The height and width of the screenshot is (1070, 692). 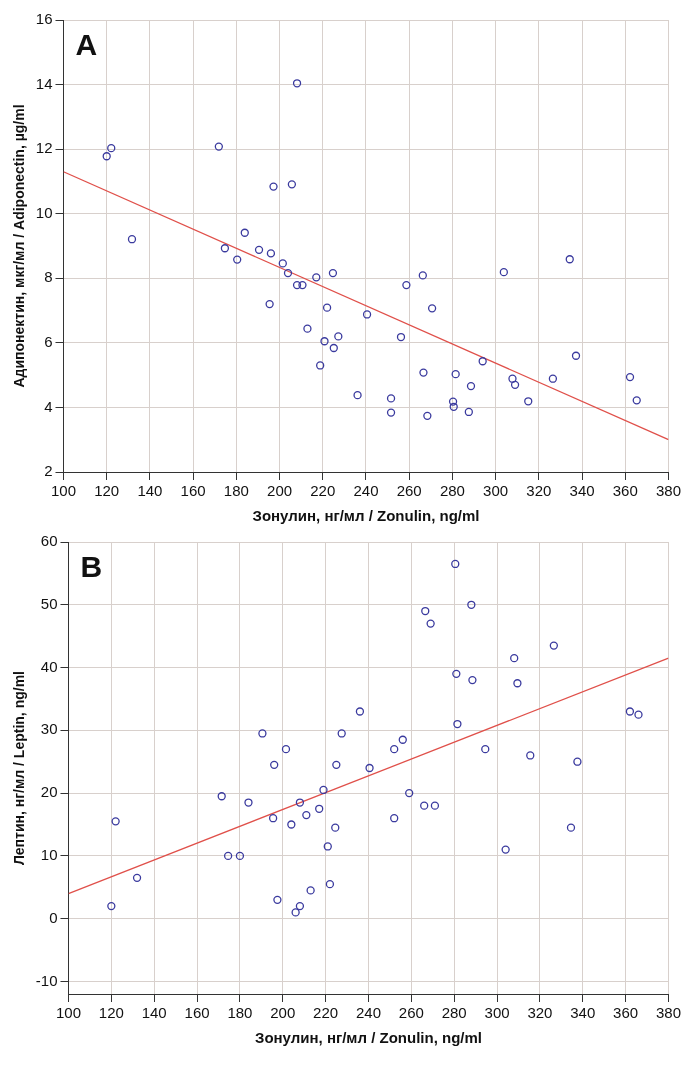 What do you see at coordinates (91, 567) in the screenshot?
I see `annotation: B` at bounding box center [91, 567].